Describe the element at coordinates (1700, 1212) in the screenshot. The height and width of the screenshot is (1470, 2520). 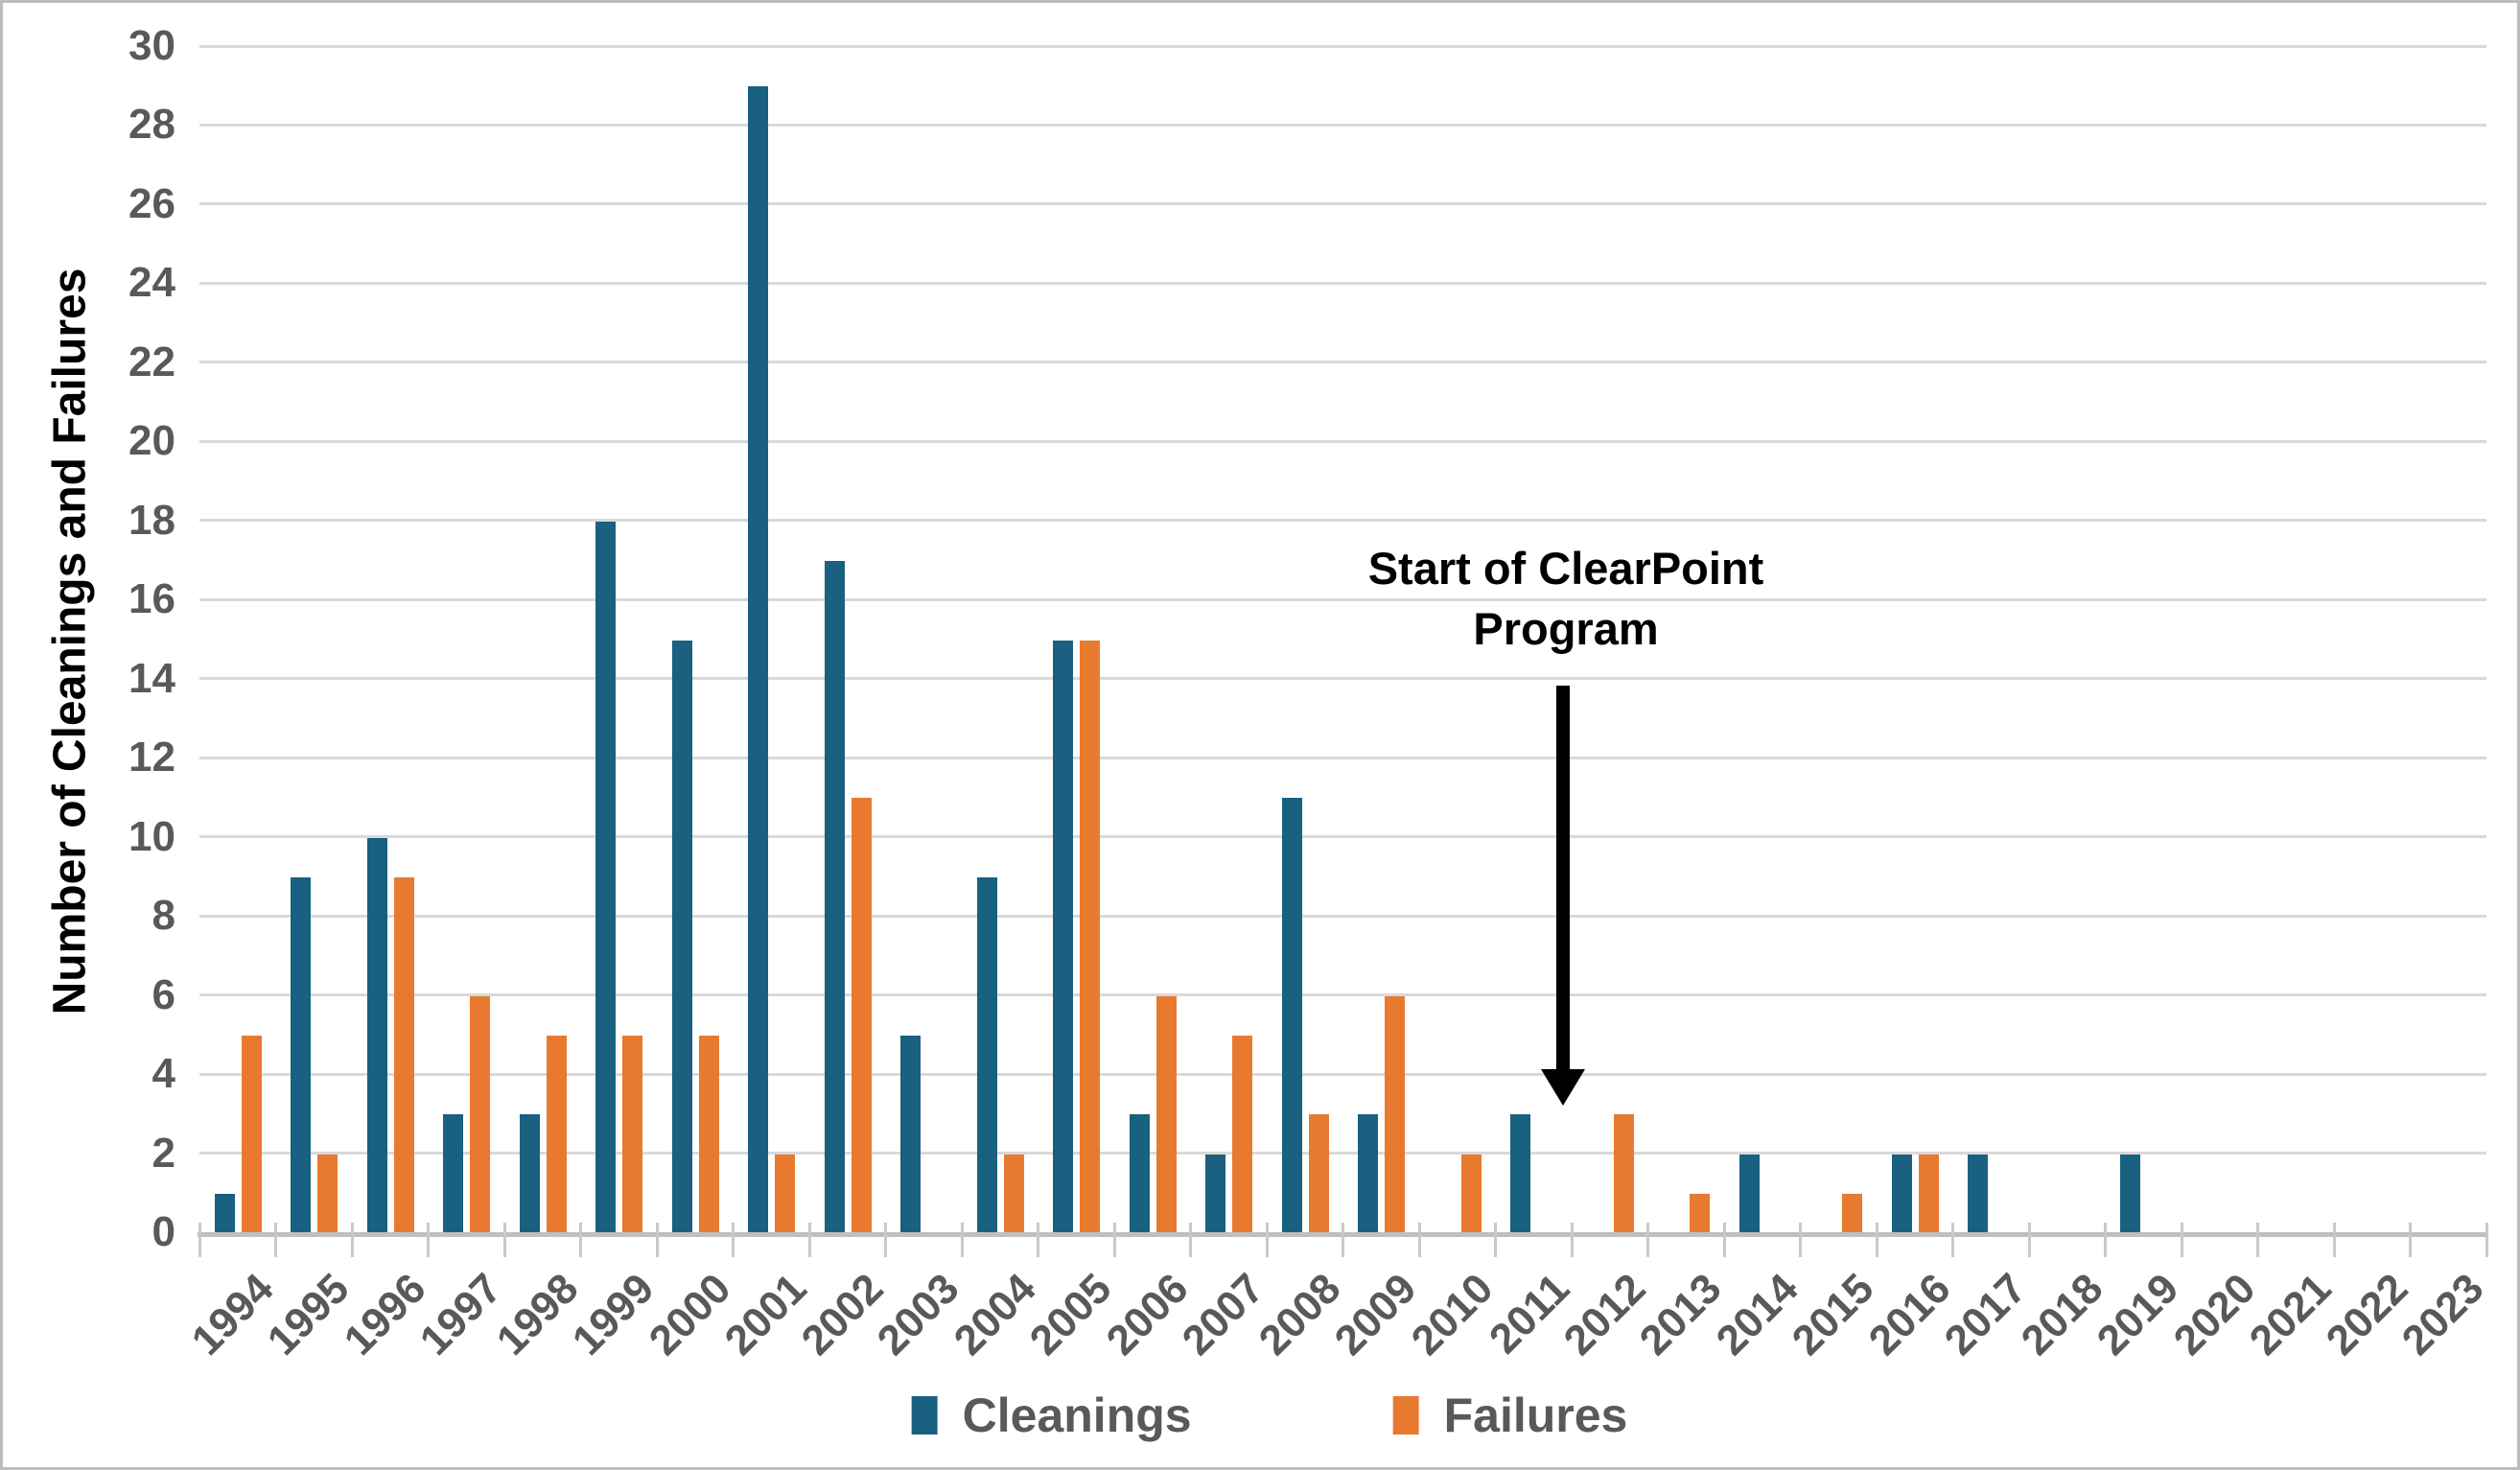
I see `bar-failures-2013` at that location.